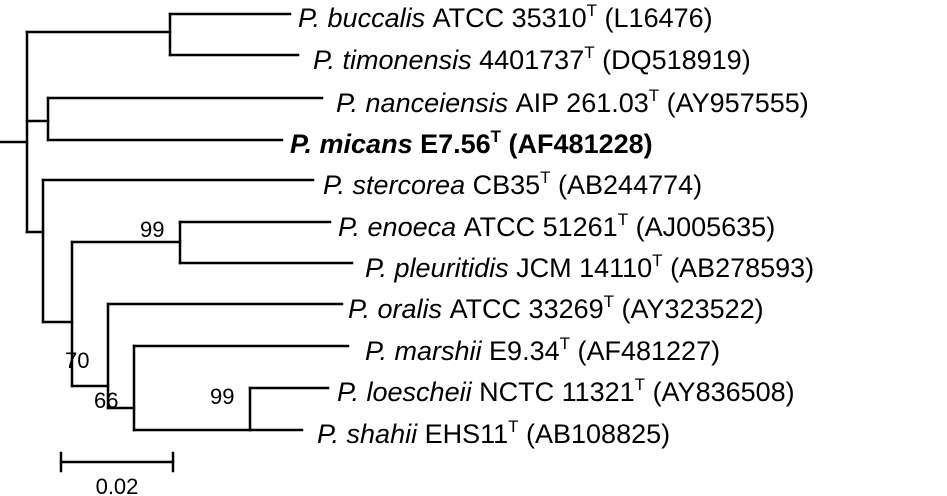  Describe the element at coordinates (371, 434) in the screenshot. I see `species-name: P. shahii` at that location.